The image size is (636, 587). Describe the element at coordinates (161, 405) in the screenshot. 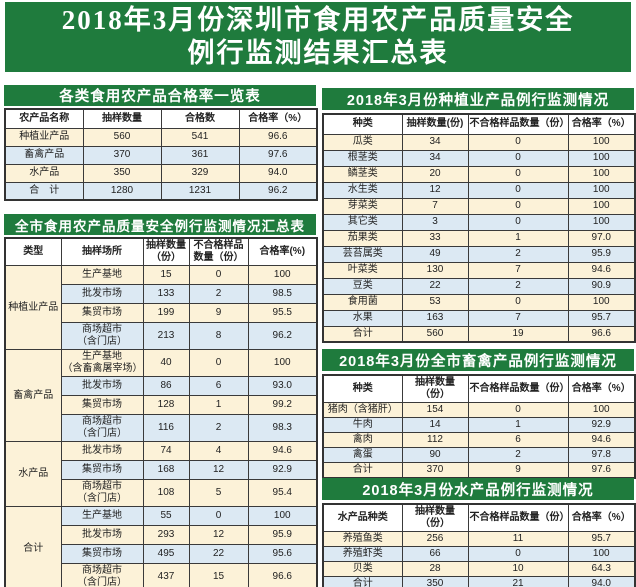

I see `table-row: 集贸市场 128 1 99.2` at that location.